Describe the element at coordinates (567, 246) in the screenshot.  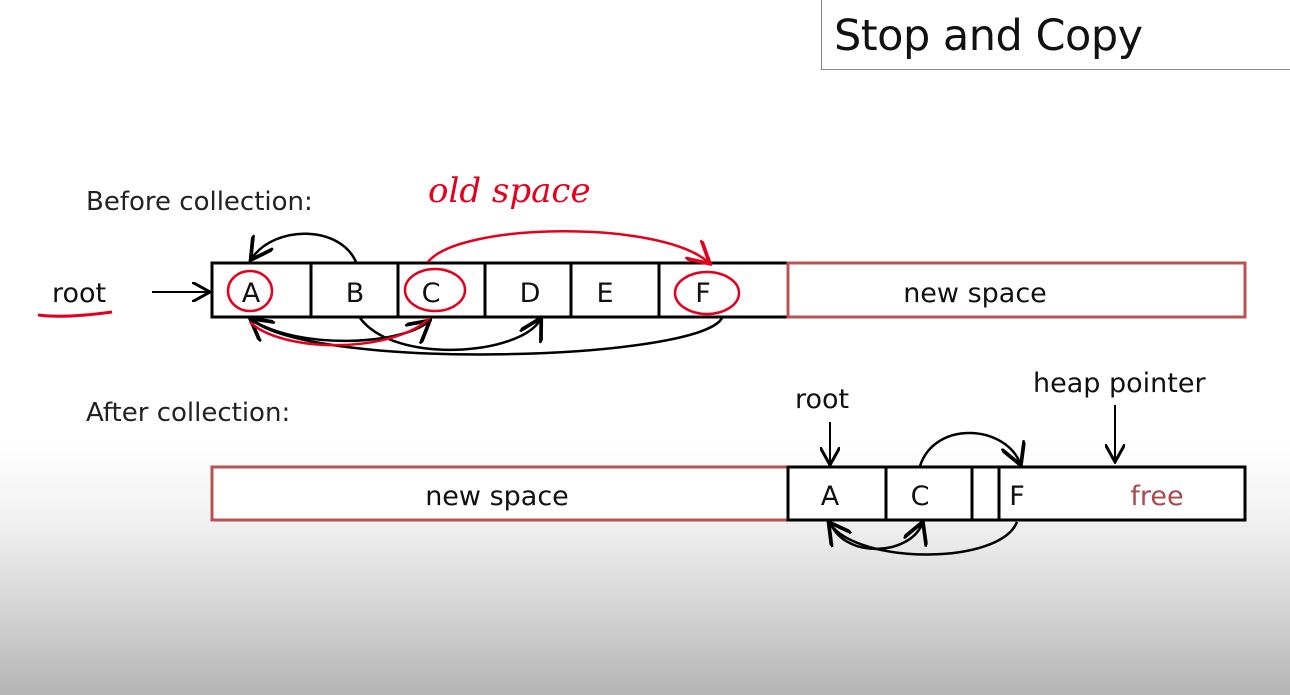
I see `red-arrow-c-to-f` at that location.